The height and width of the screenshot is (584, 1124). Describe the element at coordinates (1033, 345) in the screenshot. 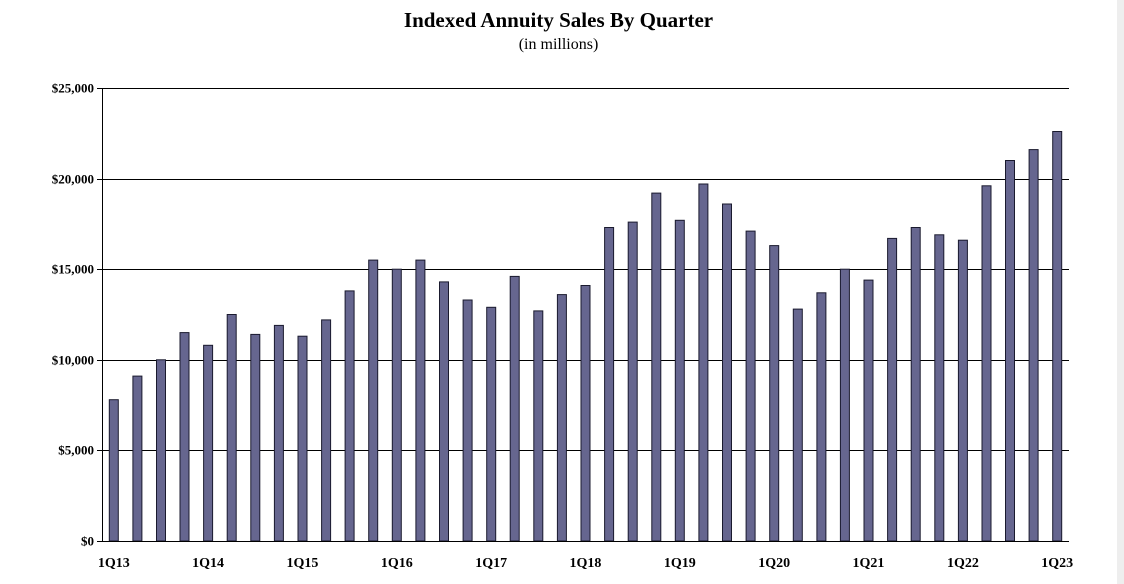

I see `bar-4Q22` at that location.